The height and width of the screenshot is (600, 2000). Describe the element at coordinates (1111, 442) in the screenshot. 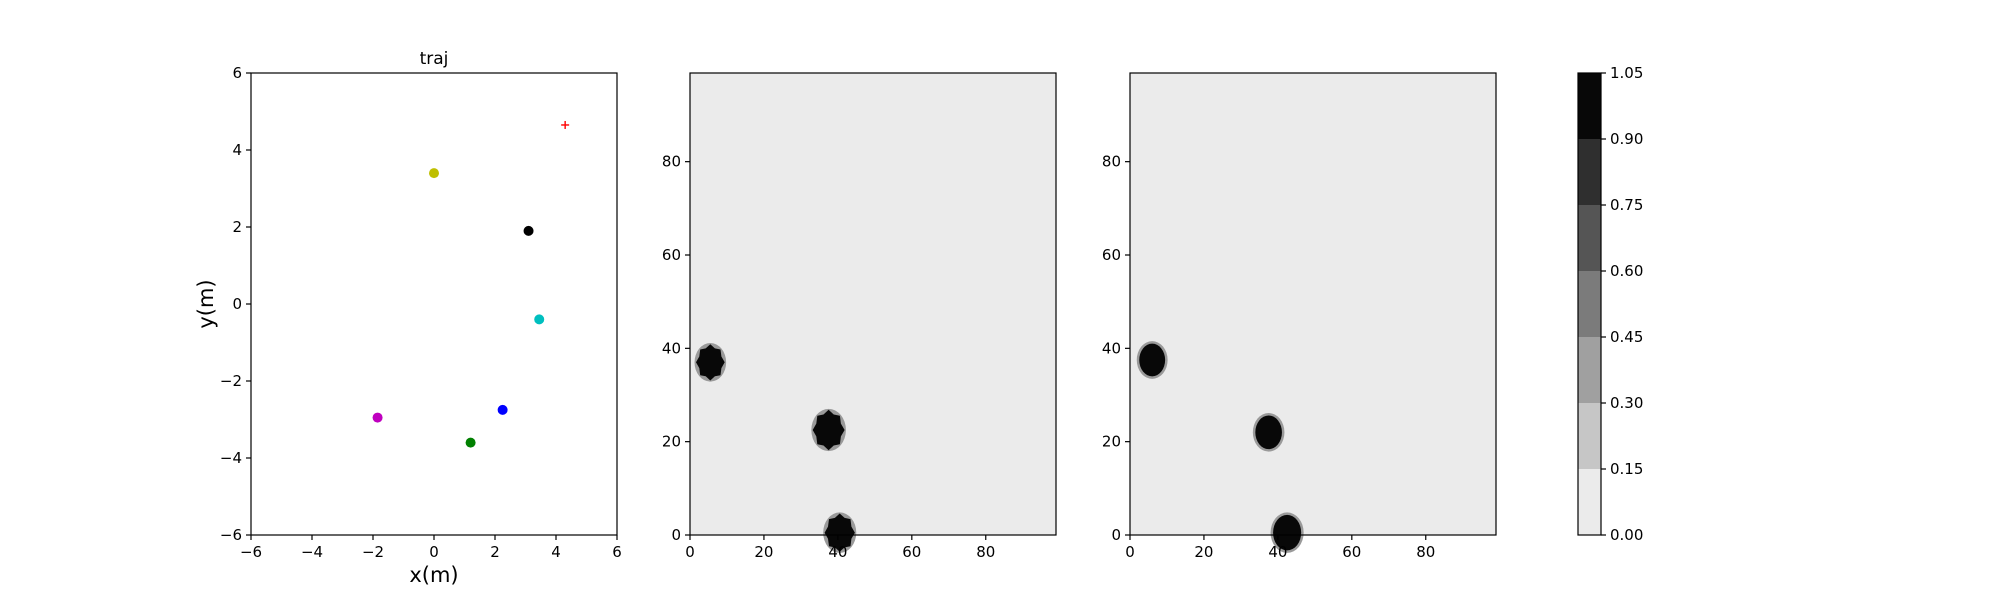

I see `map-2-y-tick-label: 20` at that location.